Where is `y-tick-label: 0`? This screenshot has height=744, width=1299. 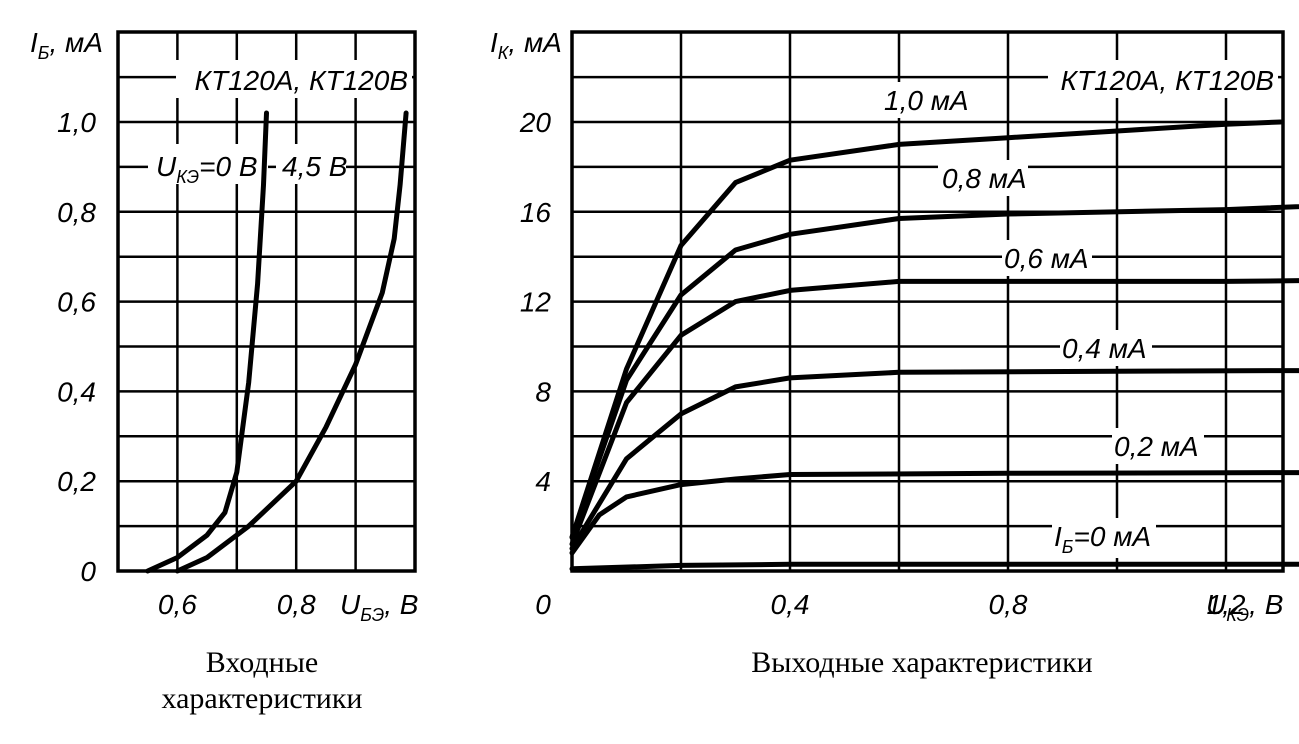
y-tick-label: 0 is located at coordinates (88, 571).